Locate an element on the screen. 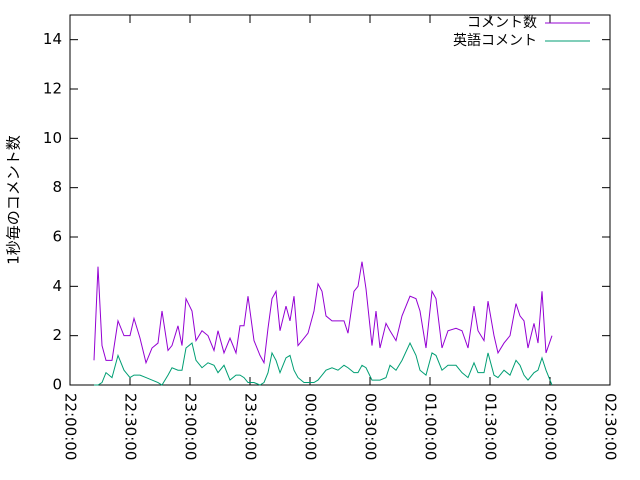 The image size is (640, 480). y-tick-label: 2 is located at coordinates (57, 335).